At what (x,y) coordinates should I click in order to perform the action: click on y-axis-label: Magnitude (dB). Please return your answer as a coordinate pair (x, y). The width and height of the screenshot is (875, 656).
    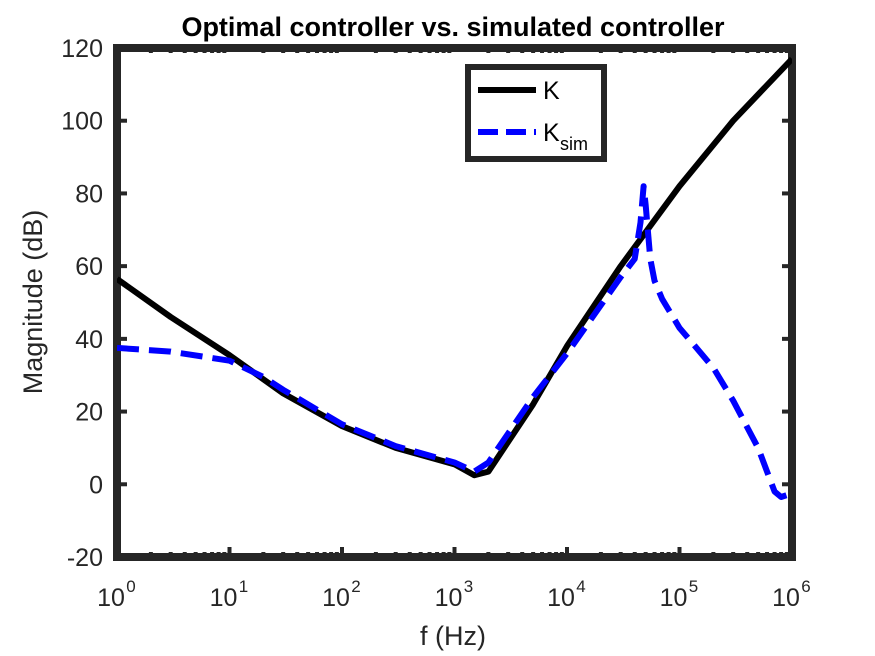
    Looking at the image, I should click on (33, 302).